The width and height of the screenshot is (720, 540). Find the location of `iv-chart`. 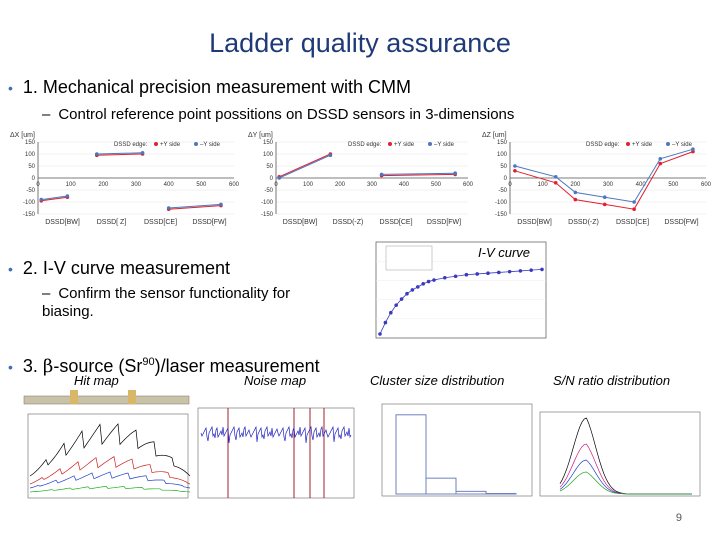

iv-chart is located at coordinates (461, 290).